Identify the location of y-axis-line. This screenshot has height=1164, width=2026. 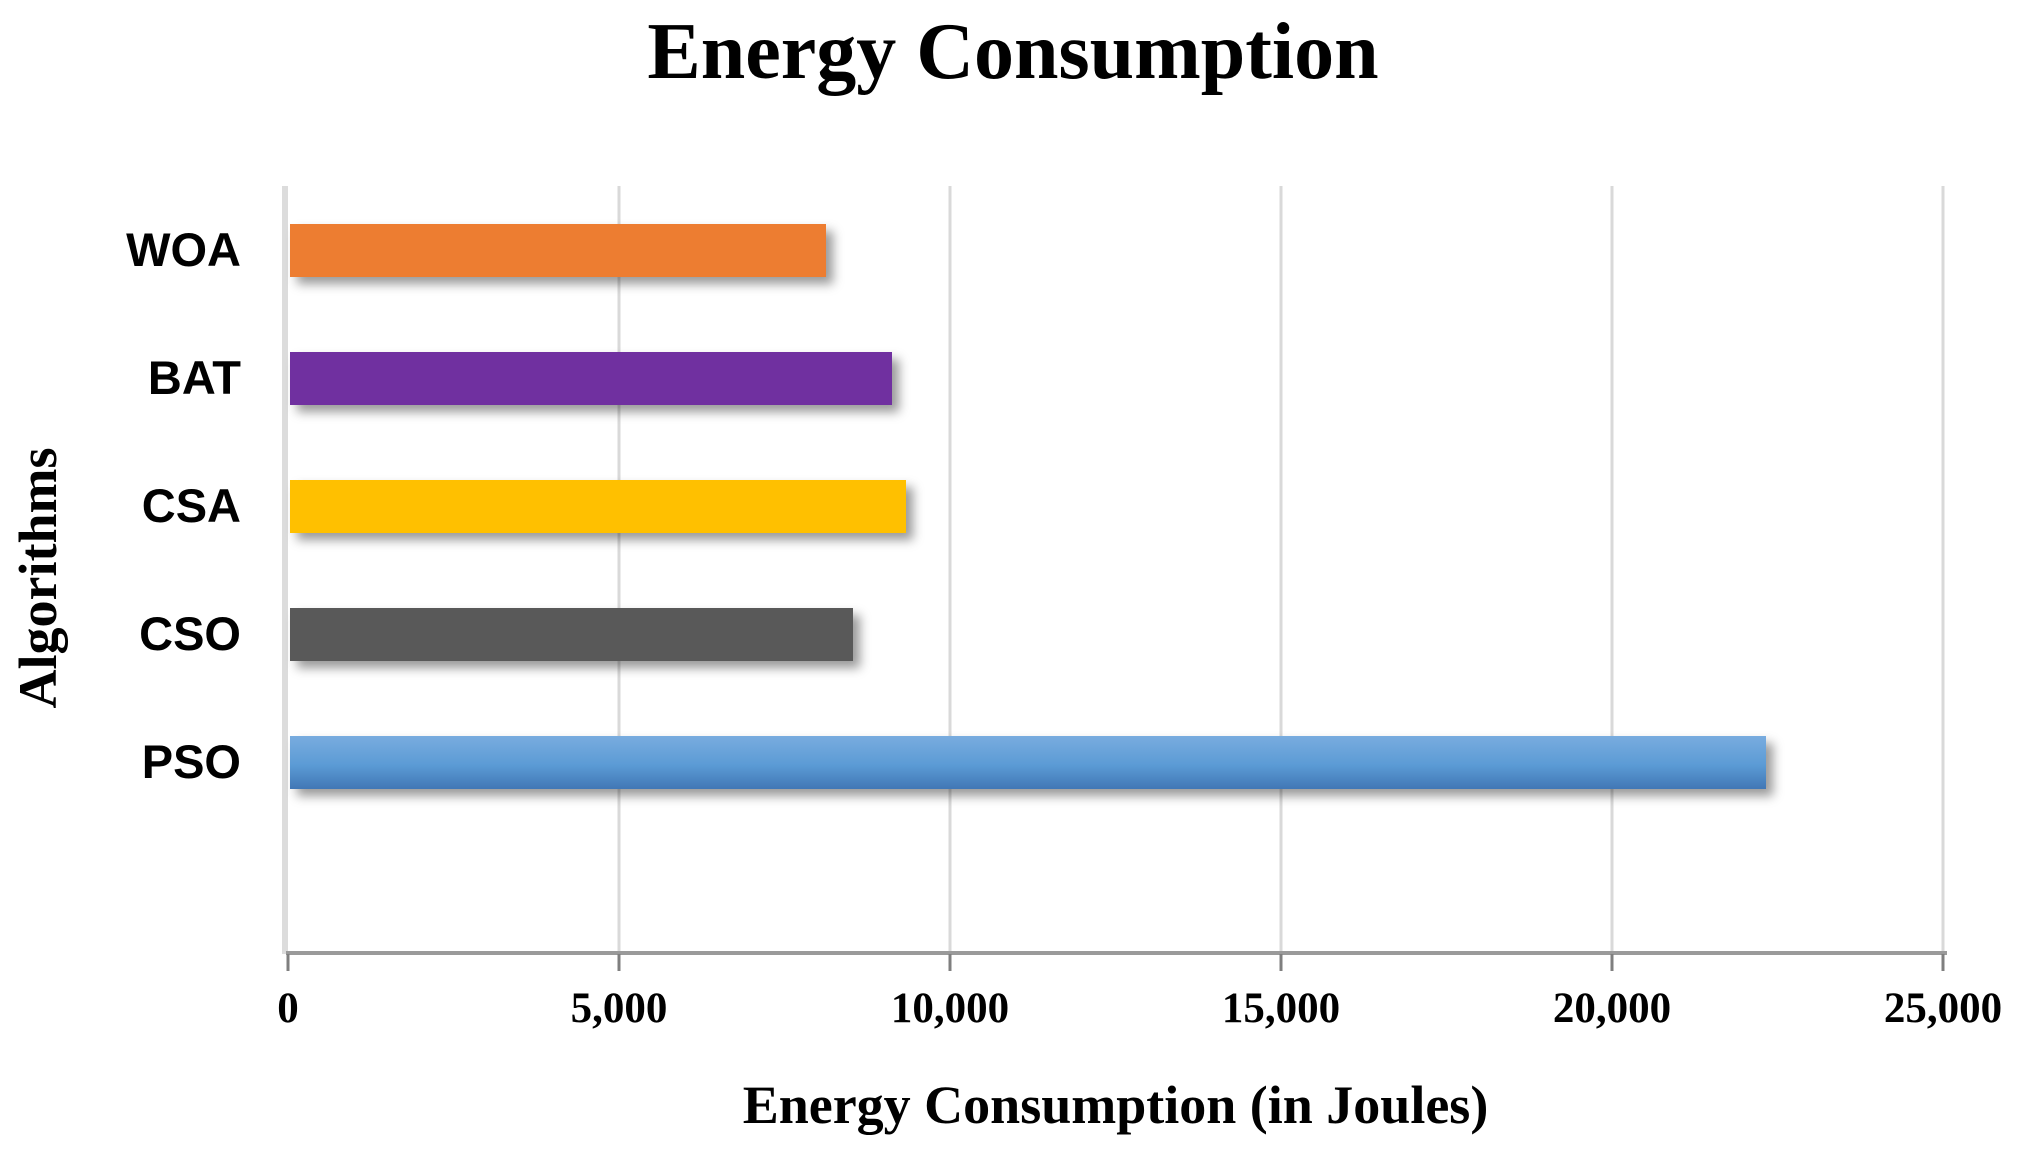
(285, 570).